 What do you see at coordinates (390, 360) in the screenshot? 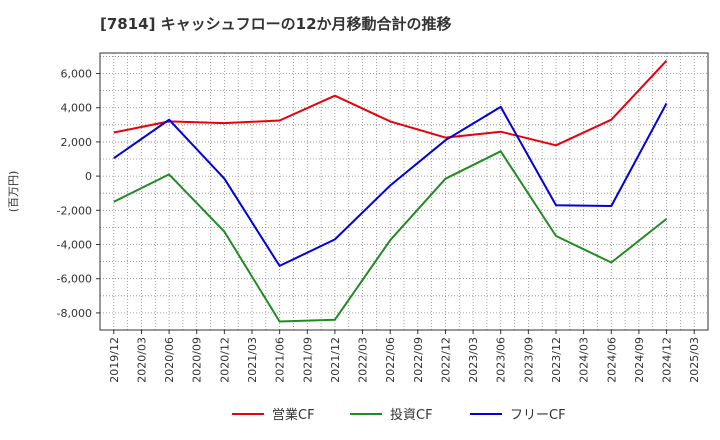
I see `x-tick-label: 2022/06` at bounding box center [390, 360].